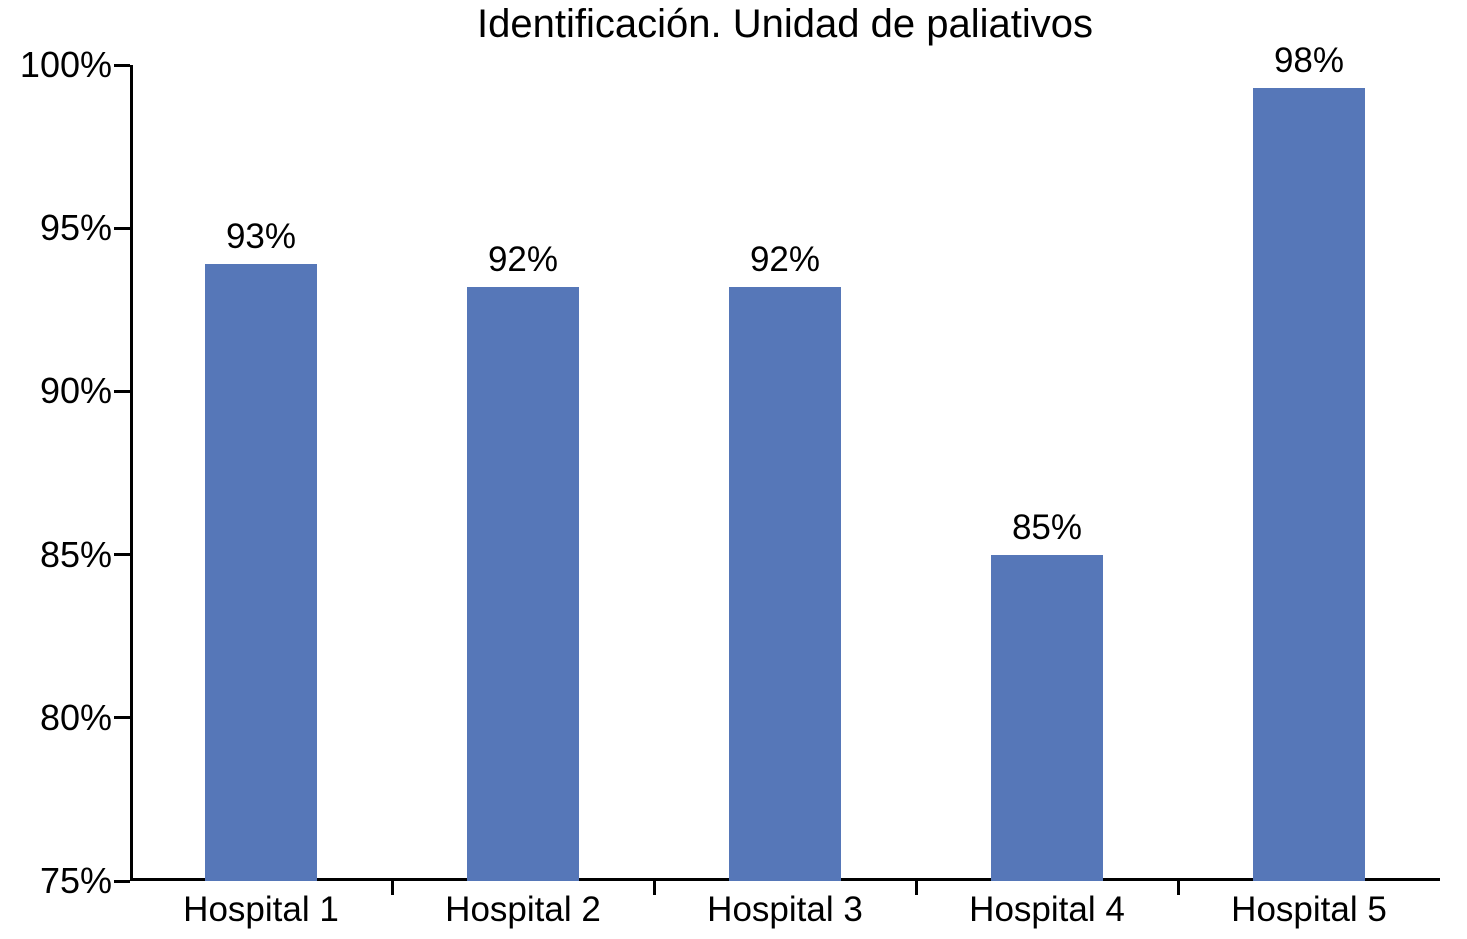 The width and height of the screenshot is (1467, 939). Describe the element at coordinates (75, 228) in the screenshot. I see `y-tick-label: 95%` at that location.